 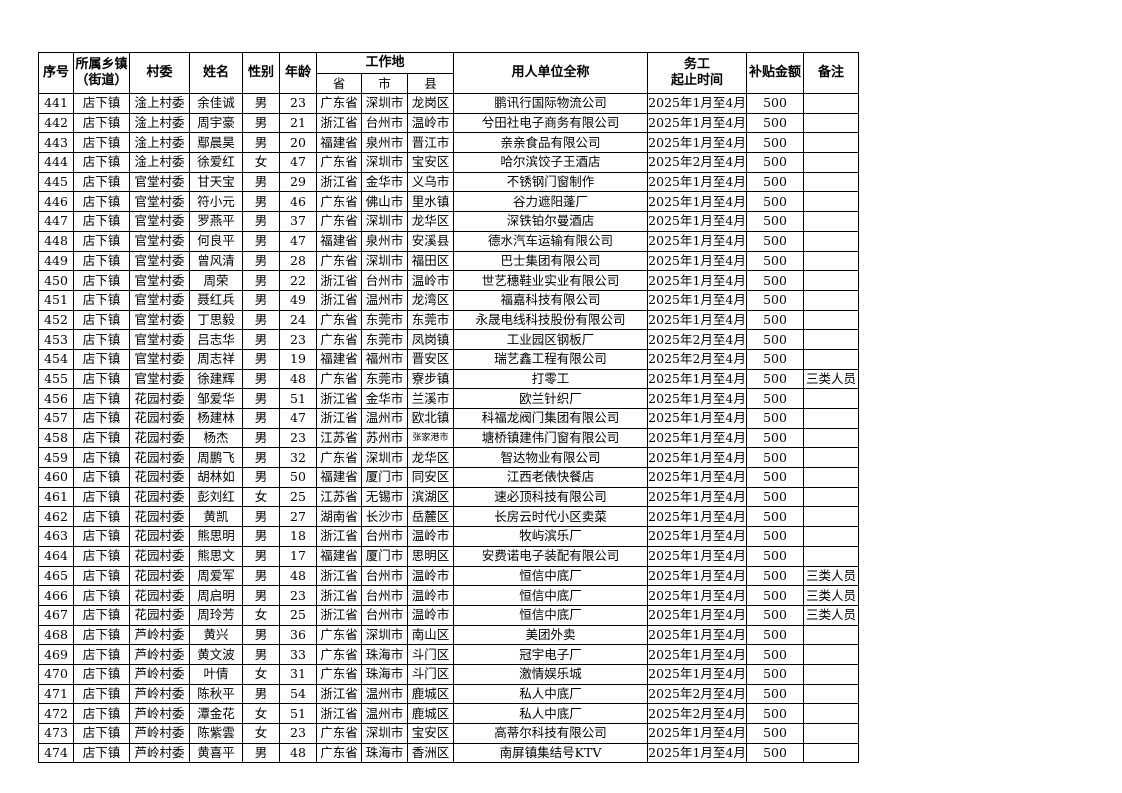 I want to click on cell-seq: 471, so click(x=56, y=694).